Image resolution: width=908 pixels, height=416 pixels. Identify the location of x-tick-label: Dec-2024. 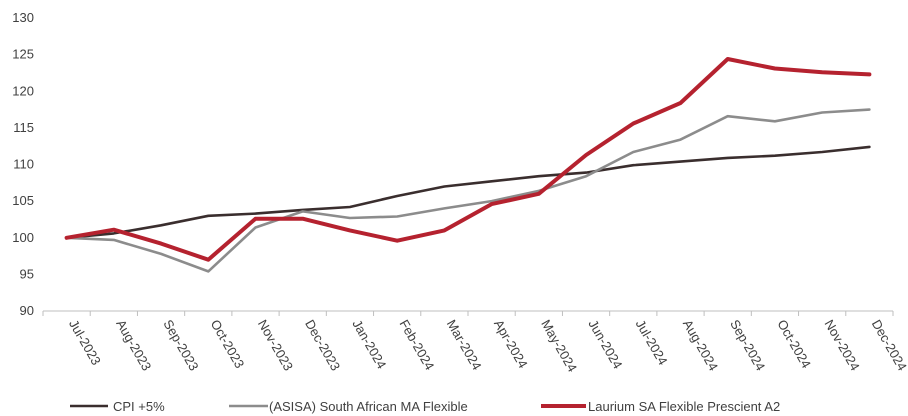
(888, 345).